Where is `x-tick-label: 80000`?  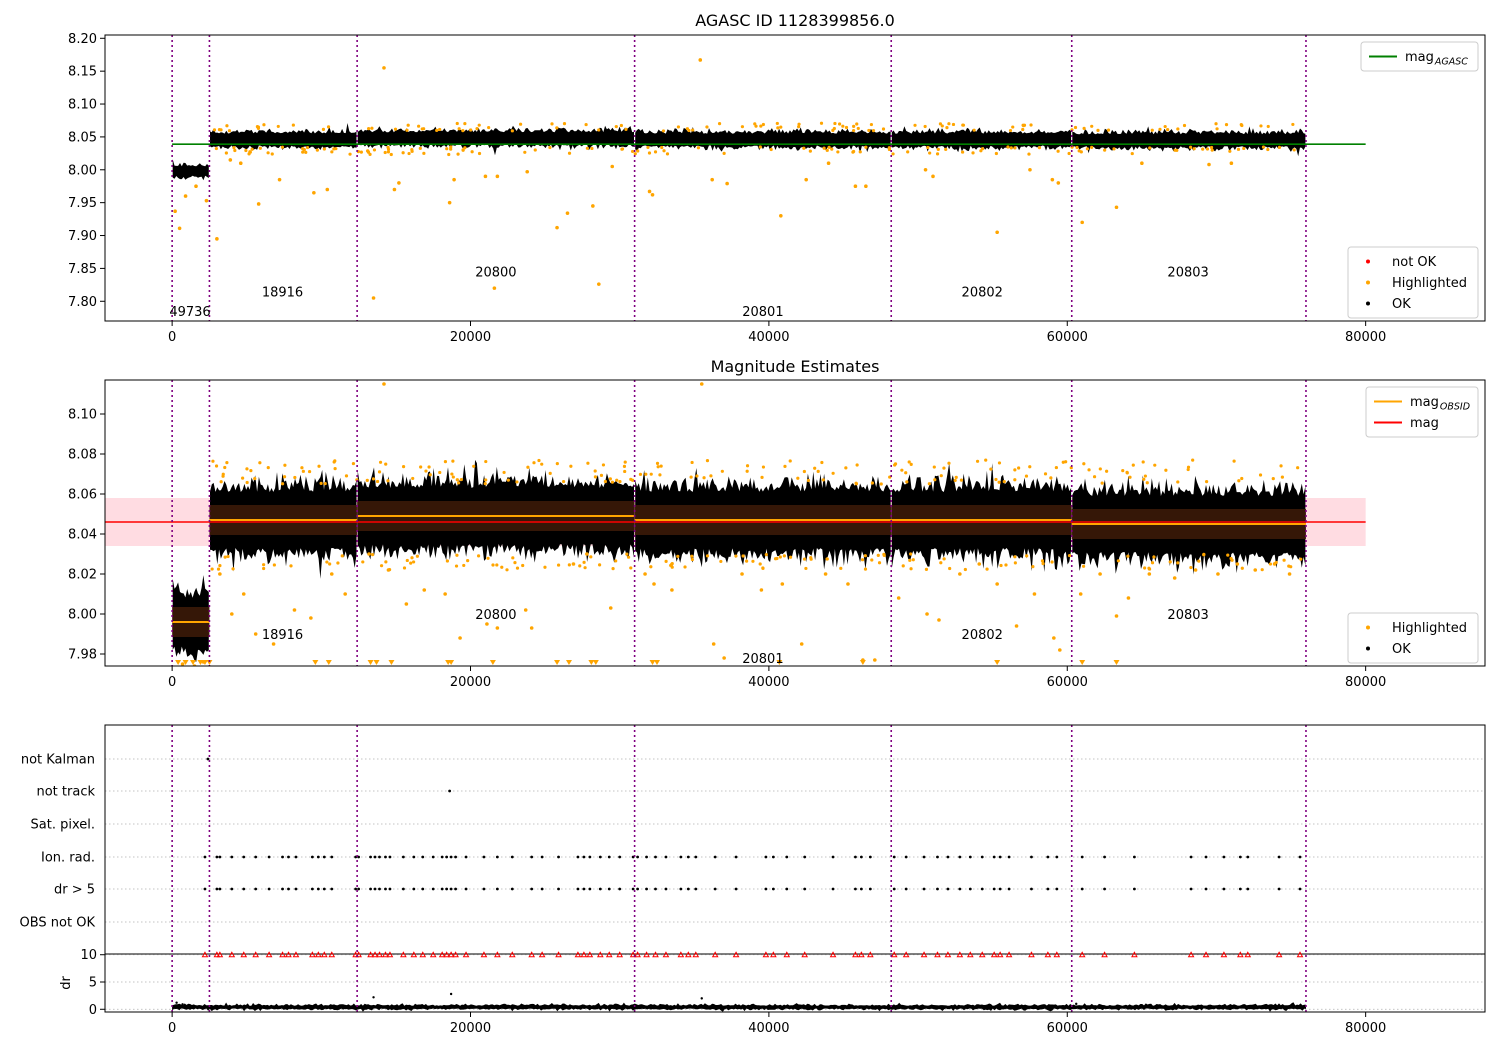
x-tick-label: 80000 is located at coordinates (1365, 337).